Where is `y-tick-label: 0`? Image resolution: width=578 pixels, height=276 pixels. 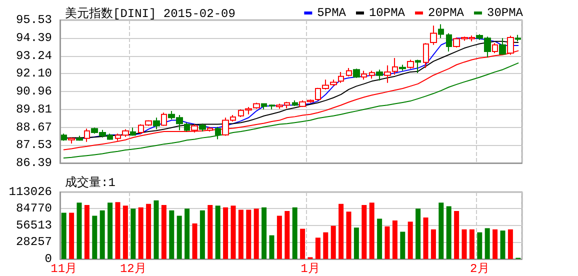 y-tick-label: 0 is located at coordinates (48, 259).